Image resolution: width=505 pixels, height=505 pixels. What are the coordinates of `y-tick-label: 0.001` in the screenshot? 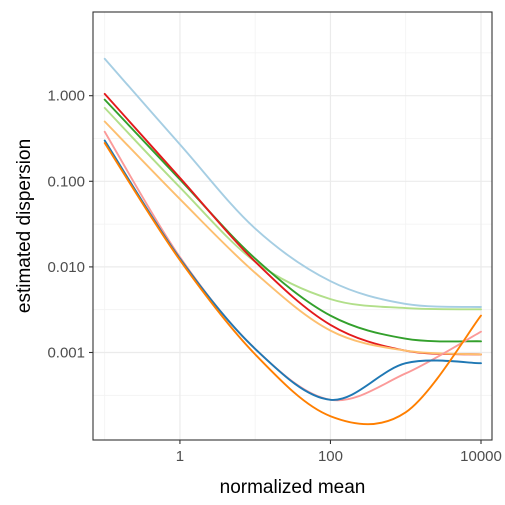 It's located at (66, 352).